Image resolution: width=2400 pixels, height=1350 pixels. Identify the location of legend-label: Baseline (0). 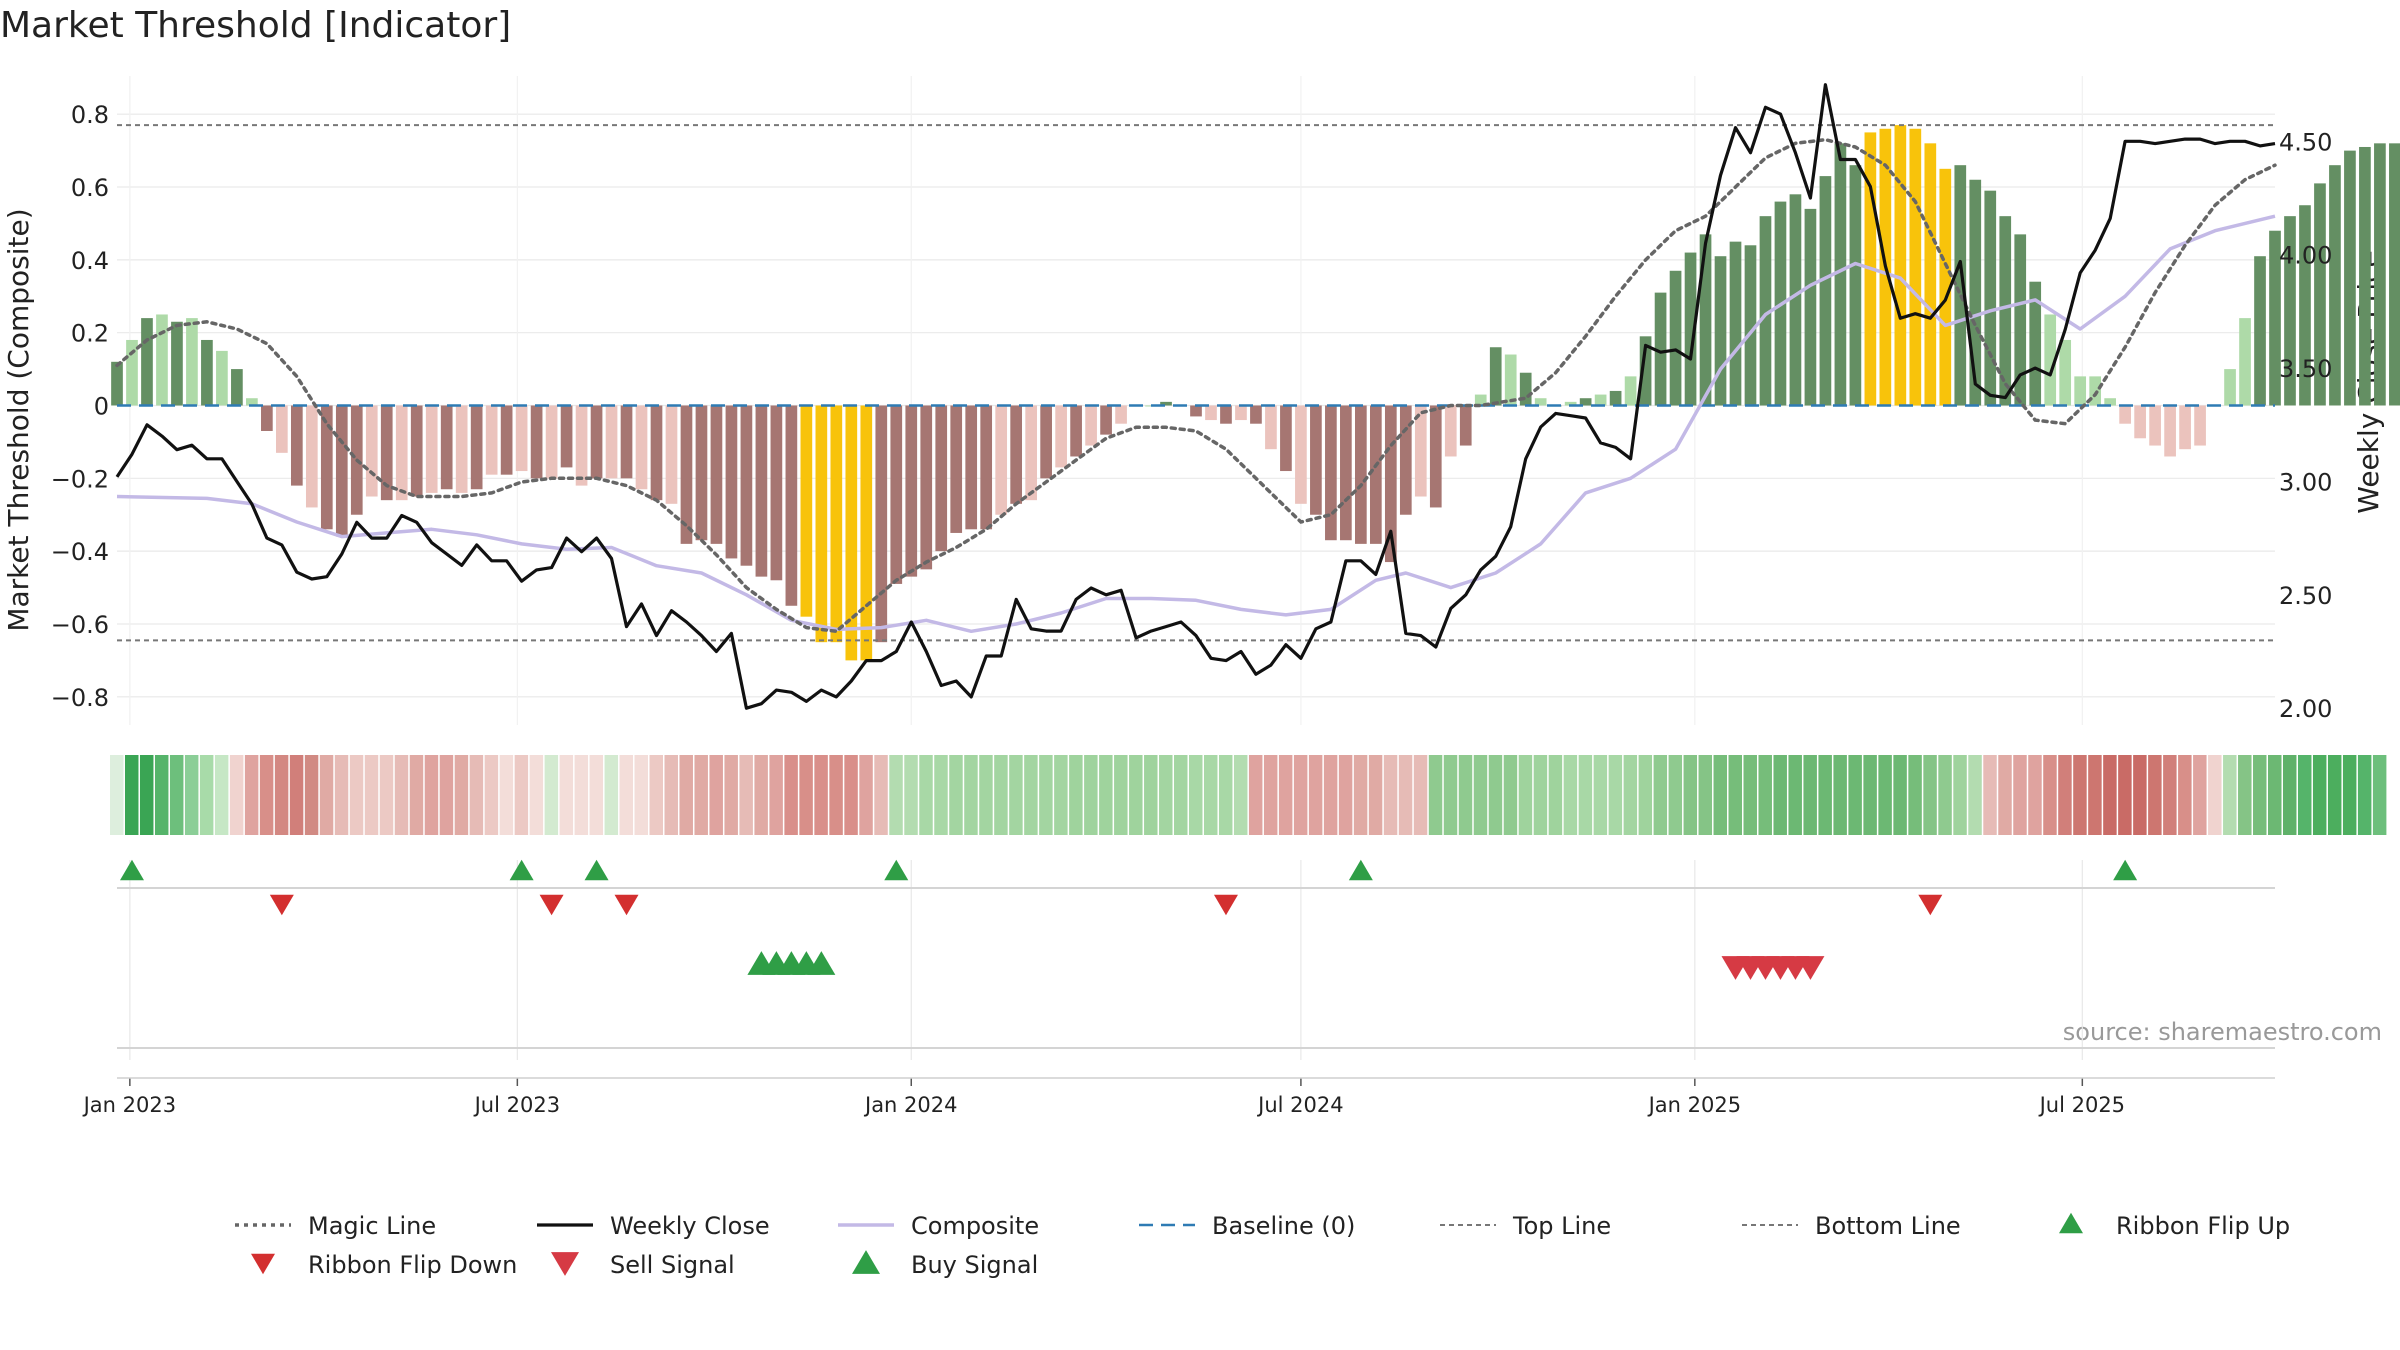
(1283, 1226).